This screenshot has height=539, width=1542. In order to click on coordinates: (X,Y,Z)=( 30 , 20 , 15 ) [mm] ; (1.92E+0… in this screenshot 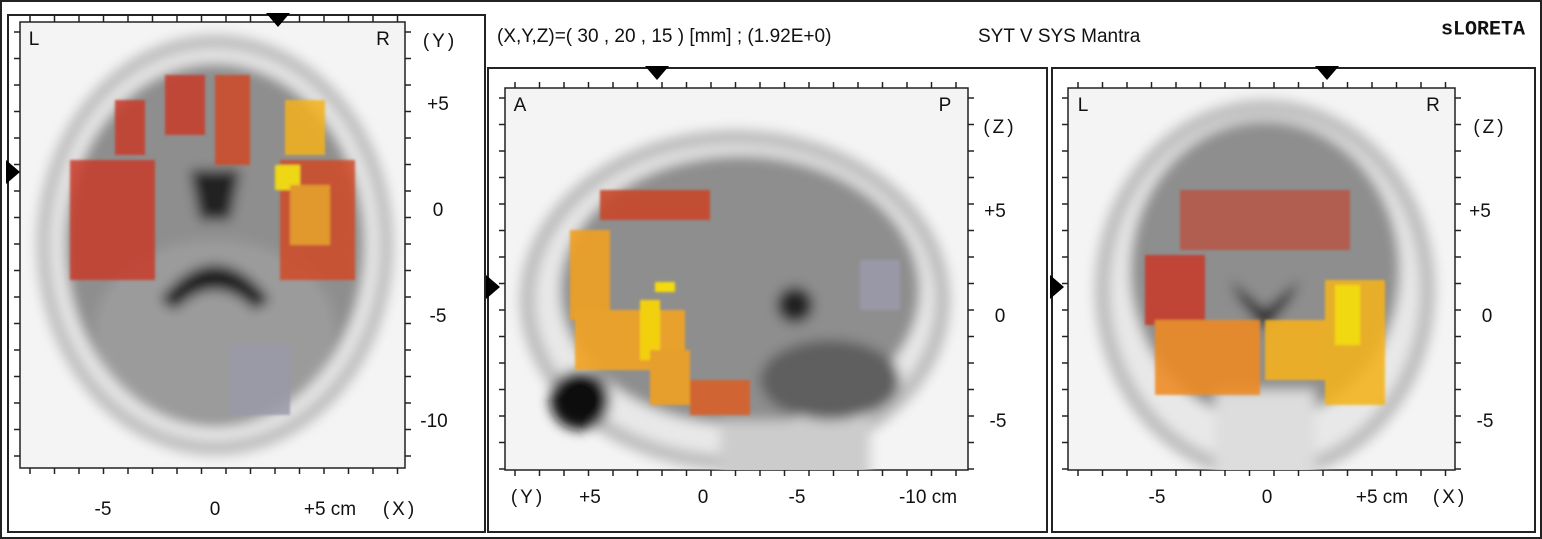, I will do `click(664, 36)`.